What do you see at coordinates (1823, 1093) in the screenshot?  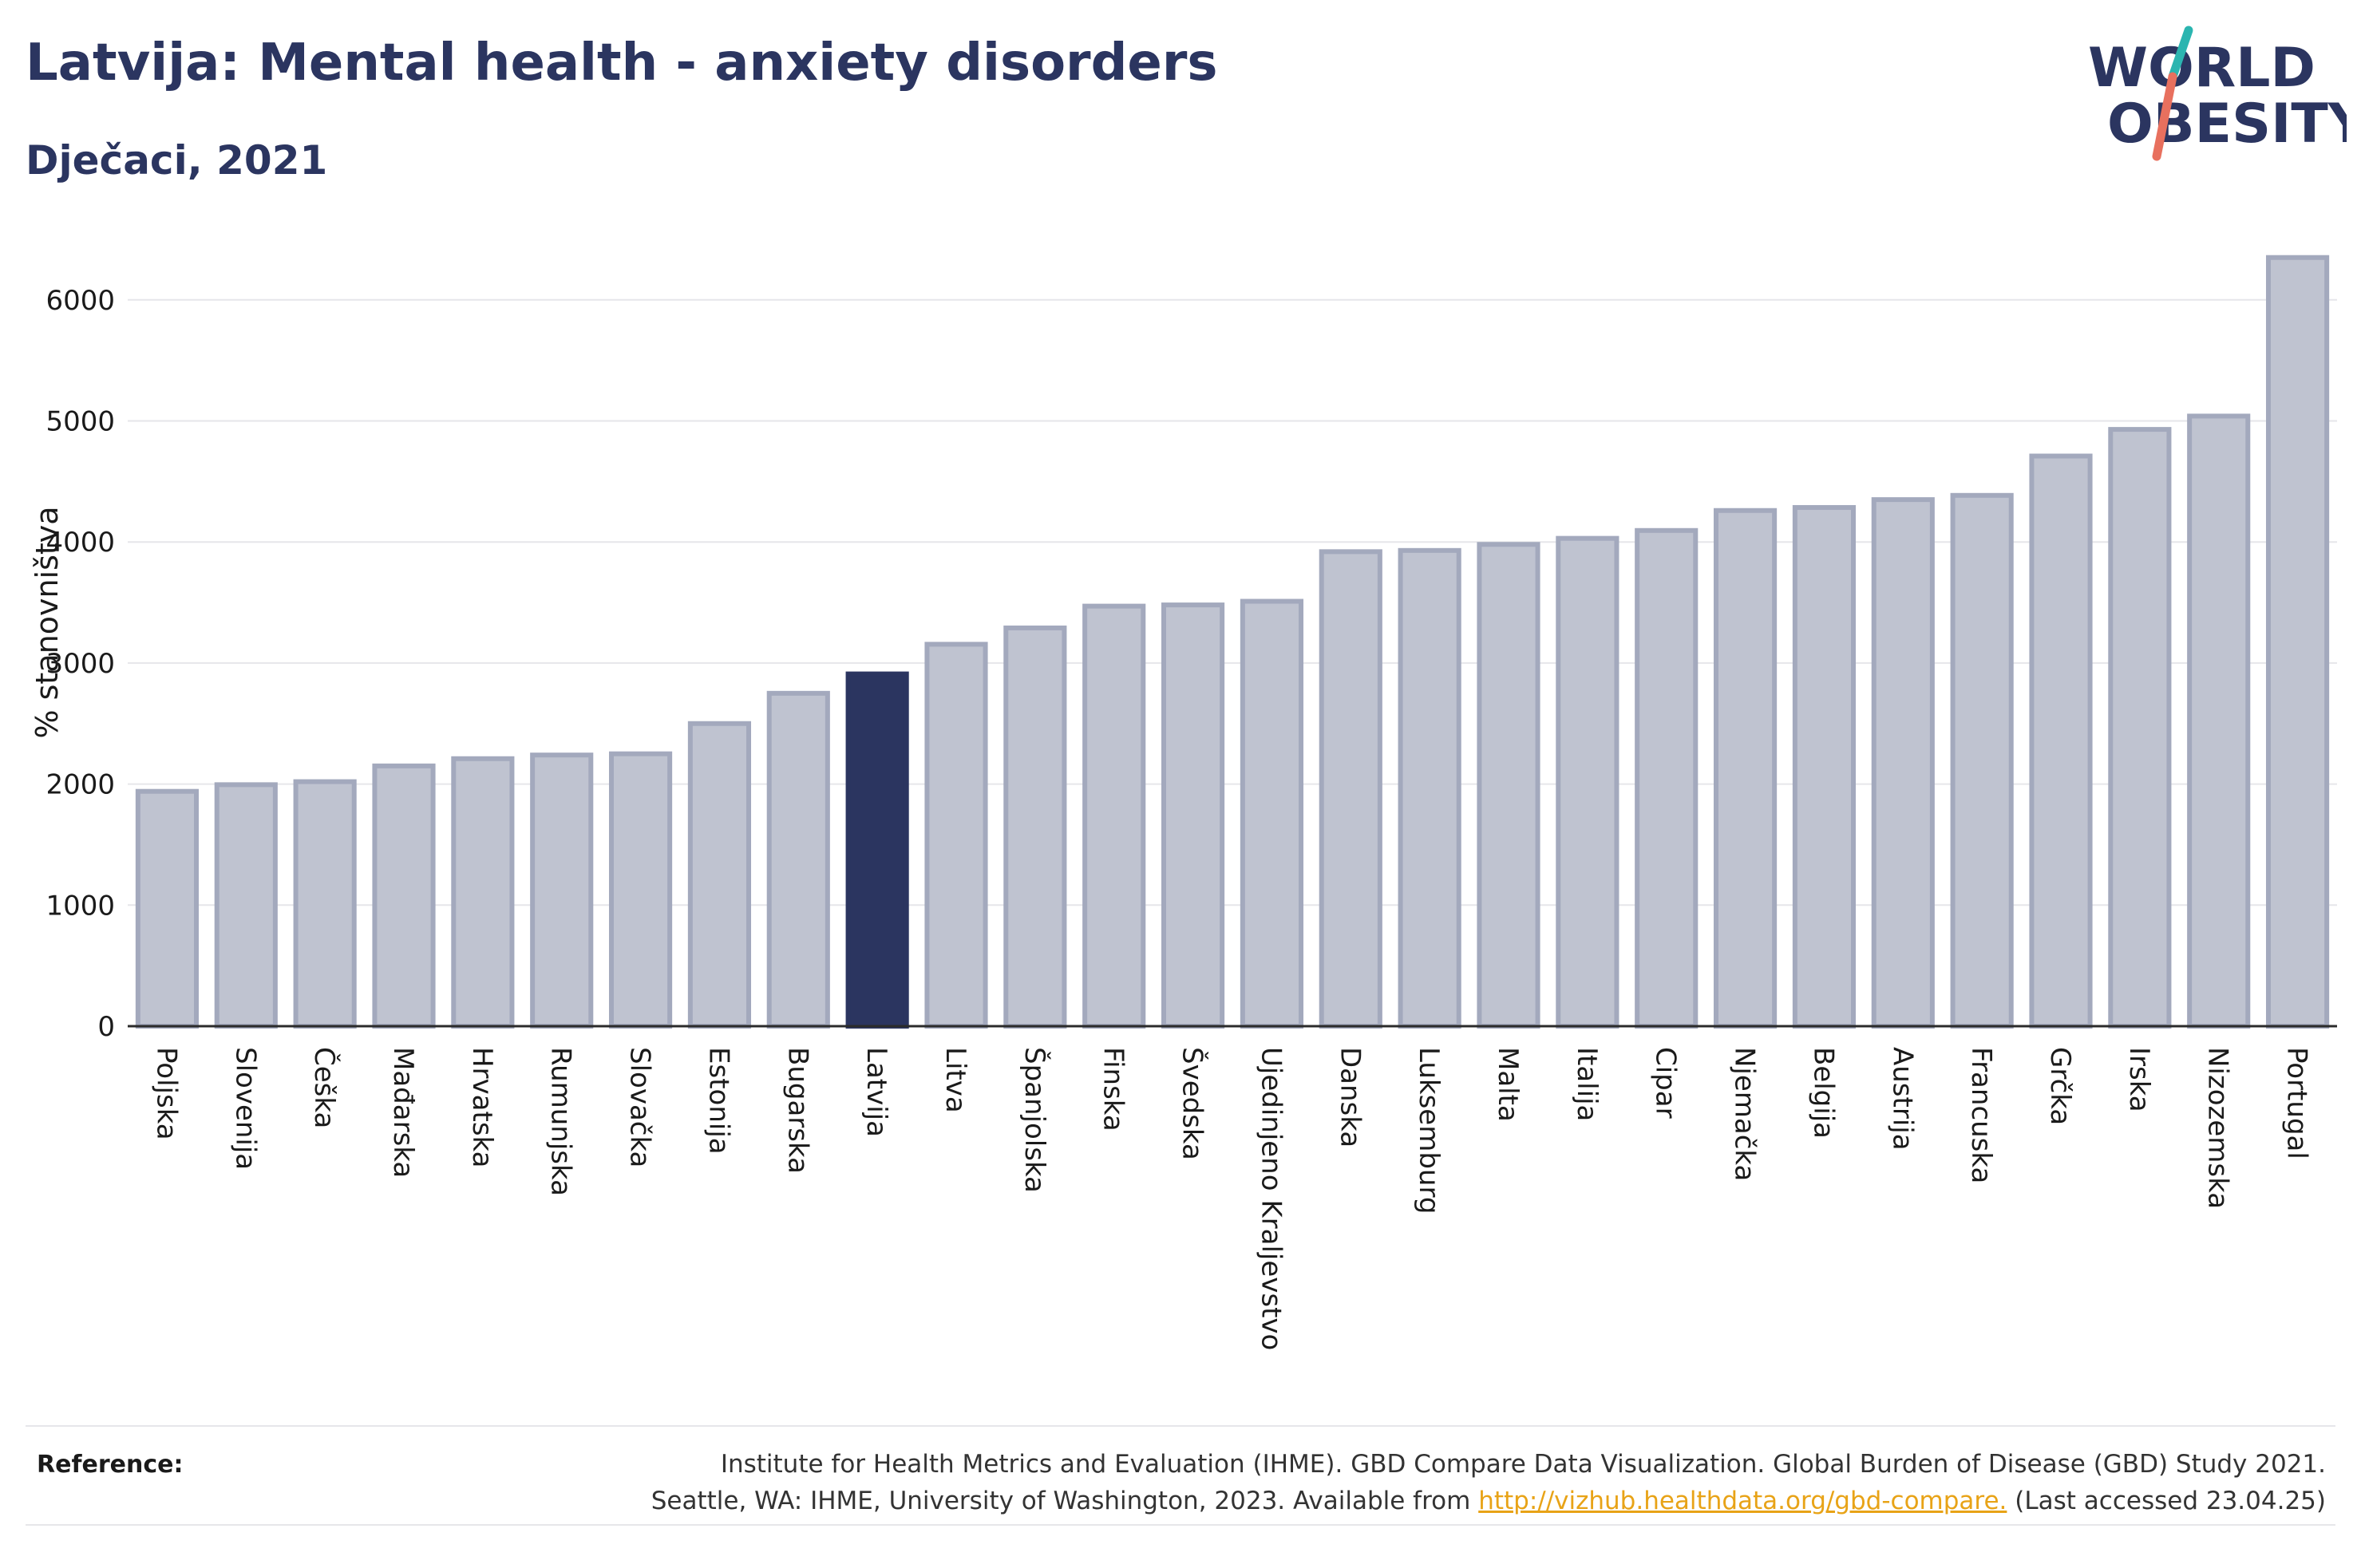 I see `x-tick-label: Belgija` at bounding box center [1823, 1093].